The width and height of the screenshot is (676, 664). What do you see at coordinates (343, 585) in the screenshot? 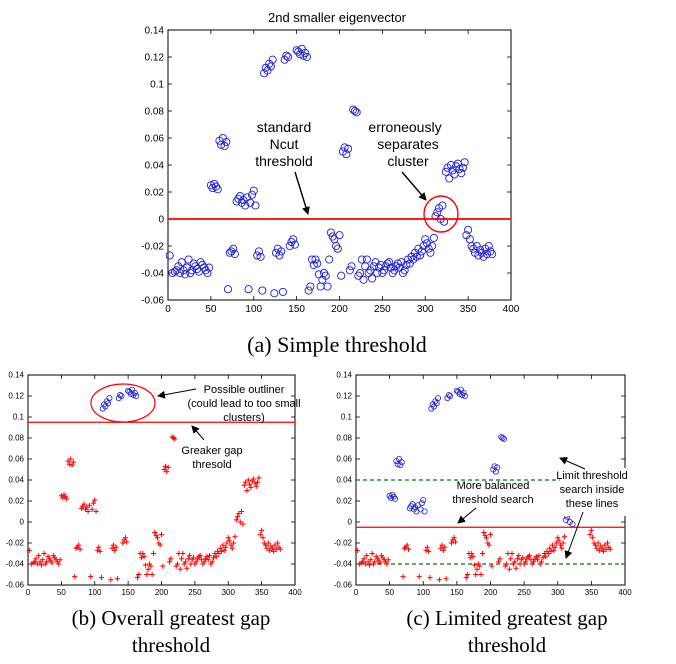
I see `y-tick-label: -0.06` at bounding box center [343, 585].